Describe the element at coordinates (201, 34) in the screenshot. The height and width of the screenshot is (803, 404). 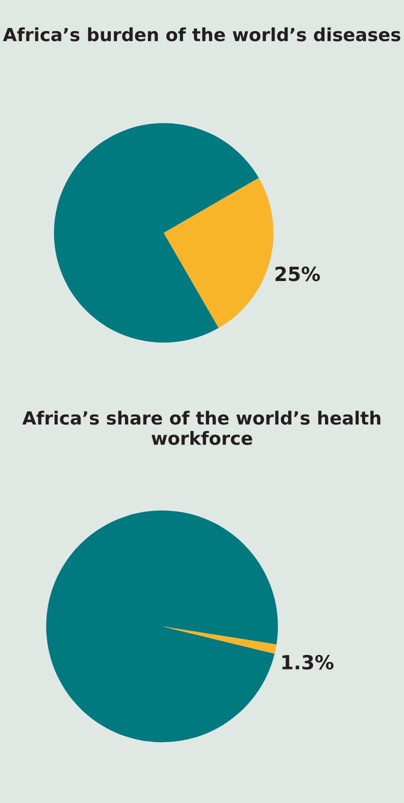
I see `chart-title: Africa’s burden of the world’s diseases` at that location.